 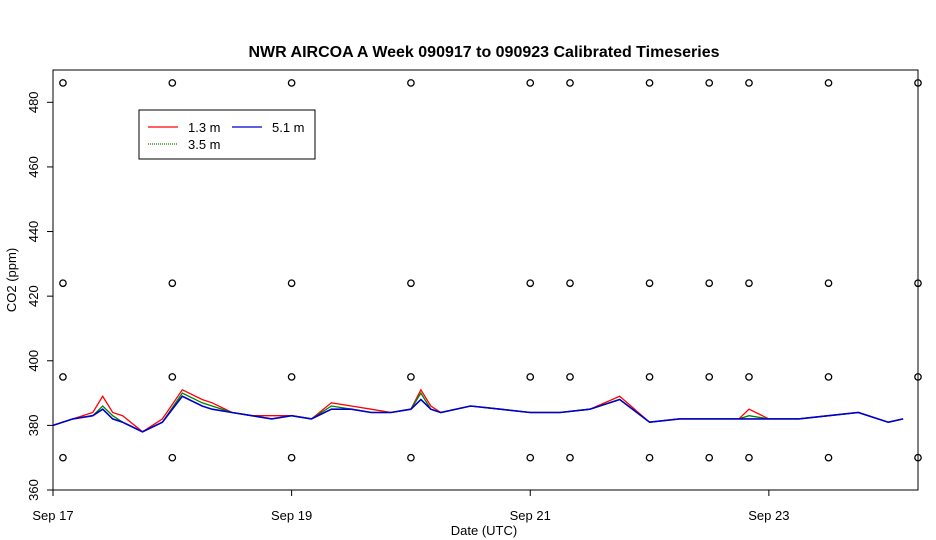 What do you see at coordinates (33, 426) in the screenshot?
I see `y-tick-label: 380` at bounding box center [33, 426].